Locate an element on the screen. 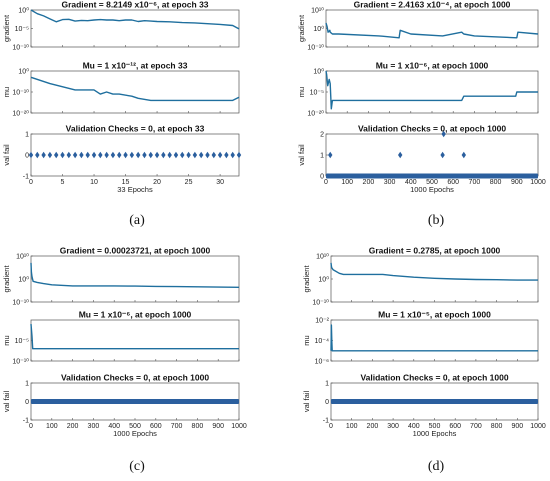 Image resolution: width=550 pixels, height=481 pixels. y-tick-label: 10⁻⁶ is located at coordinates (322, 362).